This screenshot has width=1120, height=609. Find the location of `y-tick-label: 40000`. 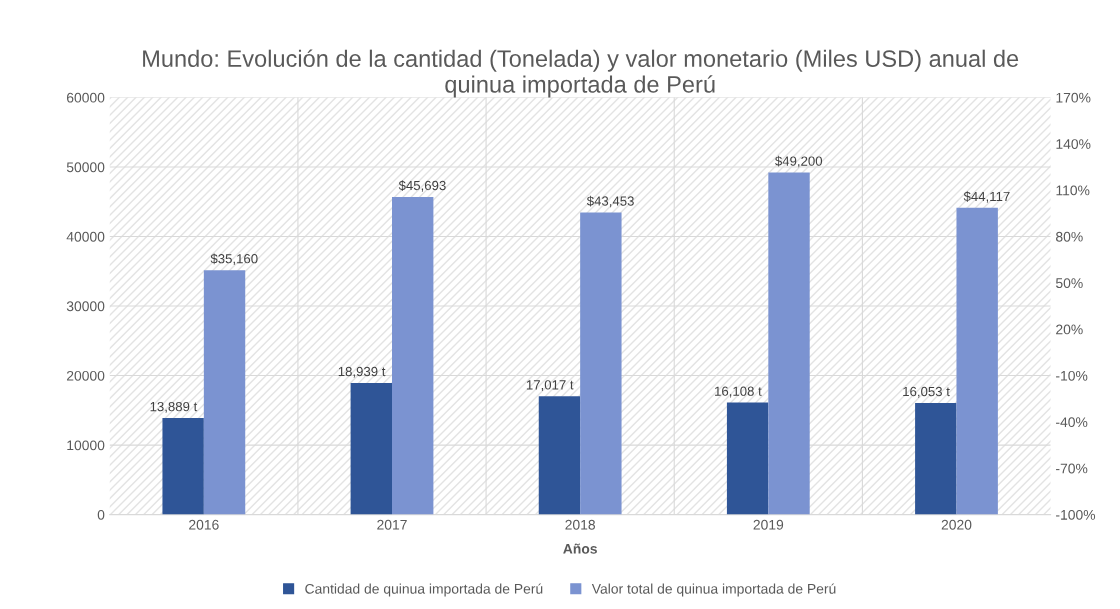

y-tick-label: 40000 is located at coordinates (85, 236).